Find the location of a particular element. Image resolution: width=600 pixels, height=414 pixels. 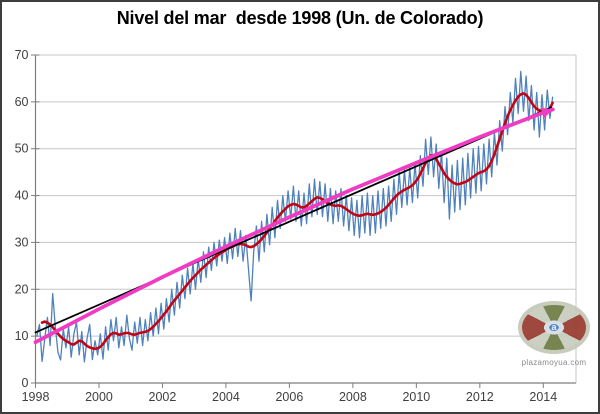

plazamoyua-logo-icon: a is located at coordinates (554, 327).